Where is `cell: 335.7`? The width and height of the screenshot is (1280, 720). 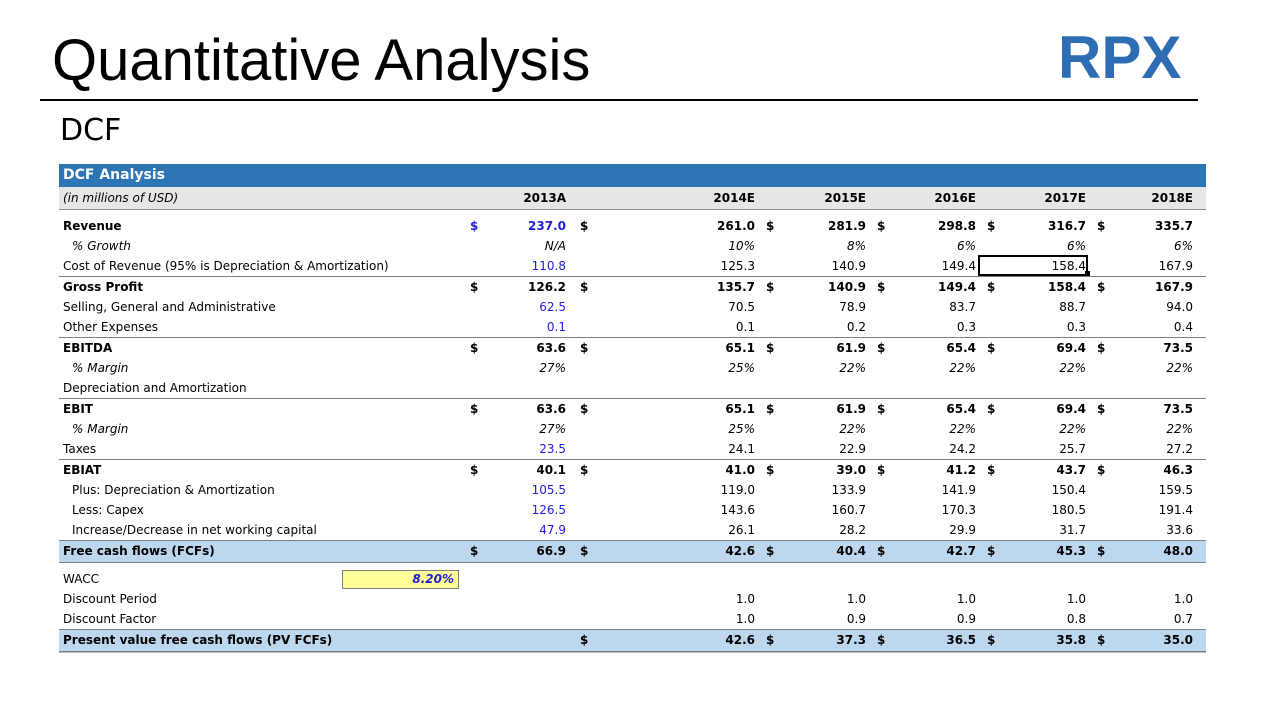
cell: 335.7 is located at coordinates (1174, 226).